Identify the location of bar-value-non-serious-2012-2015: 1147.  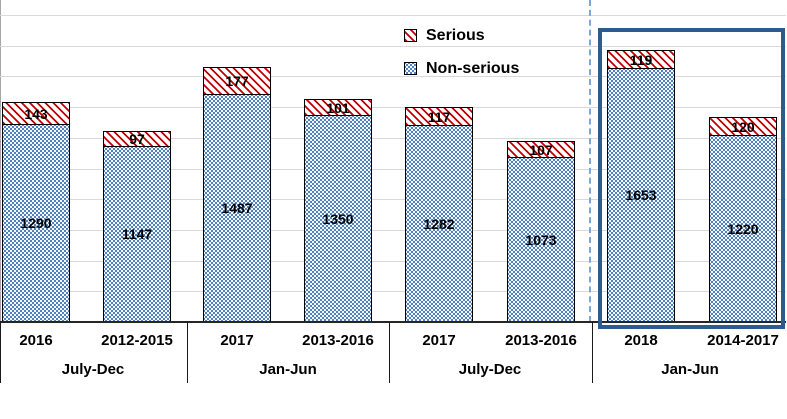
(137, 234).